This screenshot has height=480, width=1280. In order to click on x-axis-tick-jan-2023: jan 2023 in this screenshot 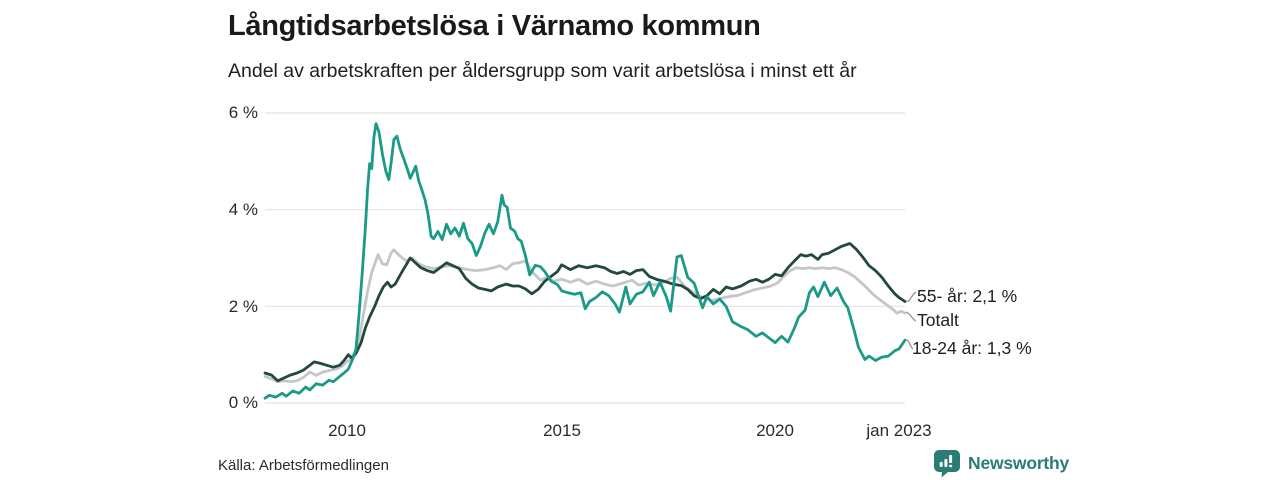, I will do `click(899, 430)`.